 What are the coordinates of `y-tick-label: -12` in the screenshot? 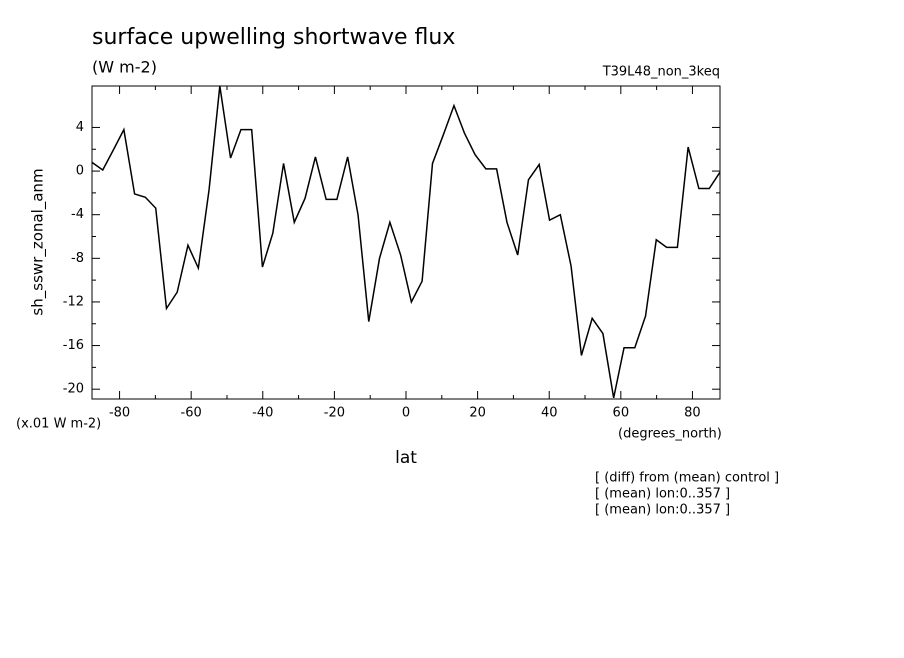 It's located at (73, 301).